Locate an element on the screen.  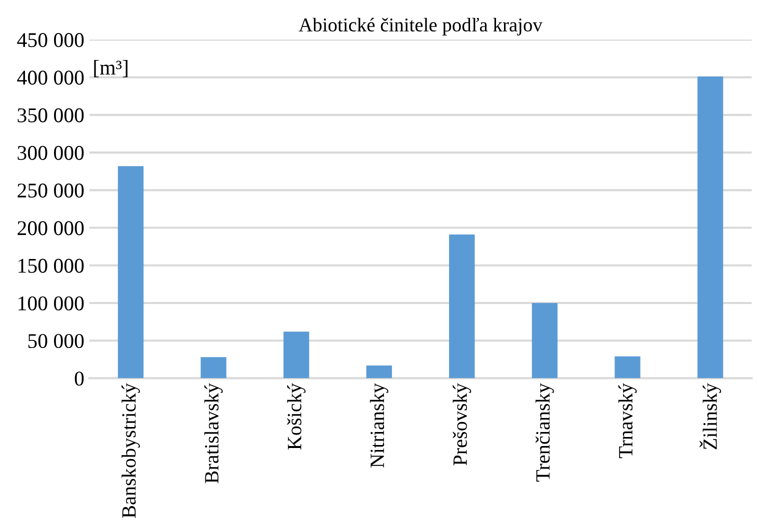
y-tick-label: 350 000 is located at coordinates (51, 115).